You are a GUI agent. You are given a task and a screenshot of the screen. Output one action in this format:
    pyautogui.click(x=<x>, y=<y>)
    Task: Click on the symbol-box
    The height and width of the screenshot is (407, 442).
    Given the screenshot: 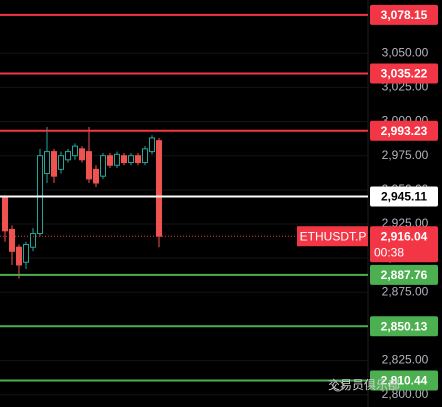 What is the action you would take?
    pyautogui.click(x=332, y=236)
    